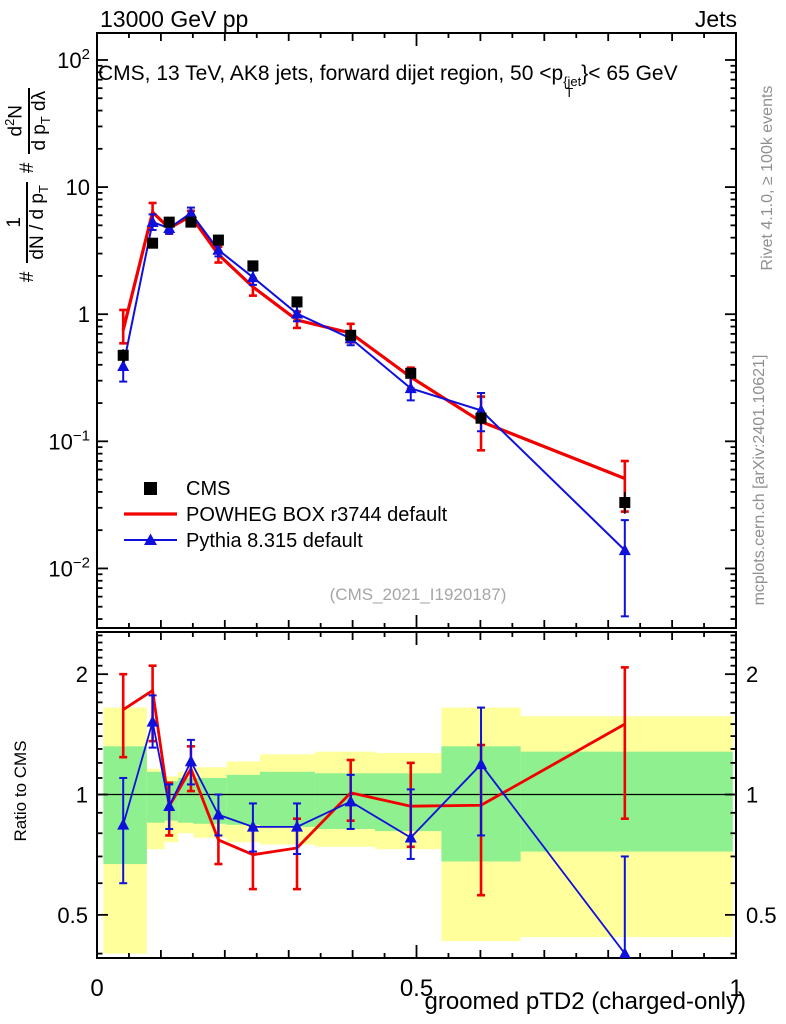  What do you see at coordinates (69, 567) in the screenshot?
I see `svg-text: 10⁻²` at bounding box center [69, 567].